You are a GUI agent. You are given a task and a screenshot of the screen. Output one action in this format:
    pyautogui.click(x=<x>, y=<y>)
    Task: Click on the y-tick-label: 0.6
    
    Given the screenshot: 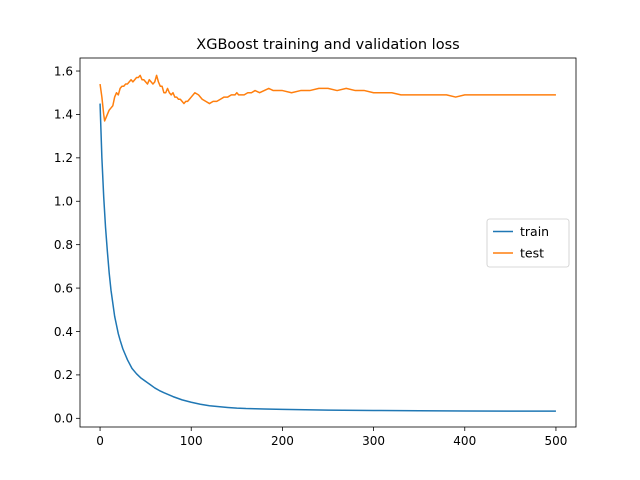 What is the action you would take?
    pyautogui.click(x=63, y=288)
    